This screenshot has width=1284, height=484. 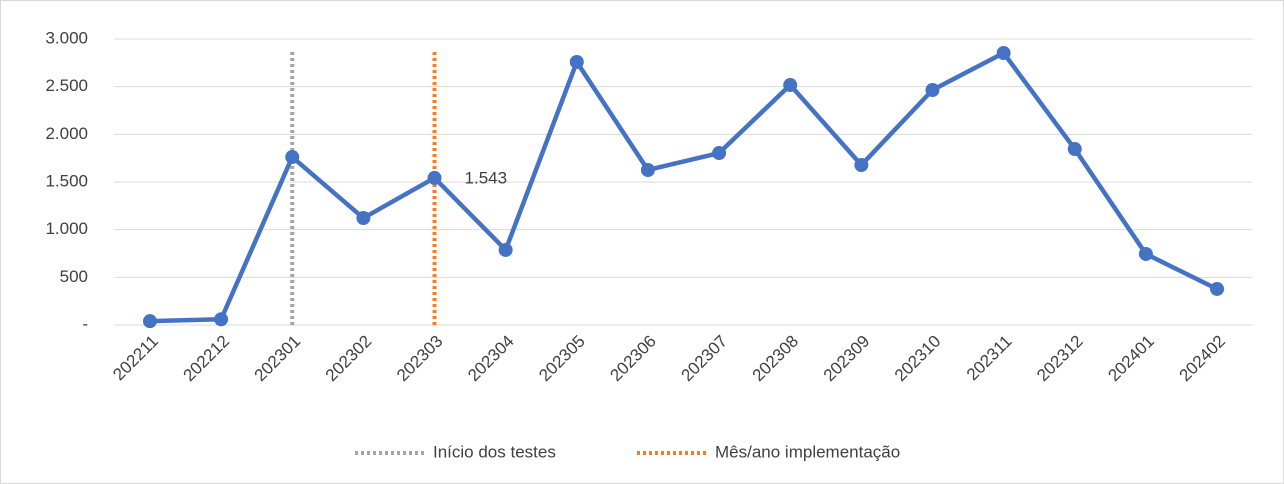 I want to click on data-label: 1.543, so click(x=486, y=177).